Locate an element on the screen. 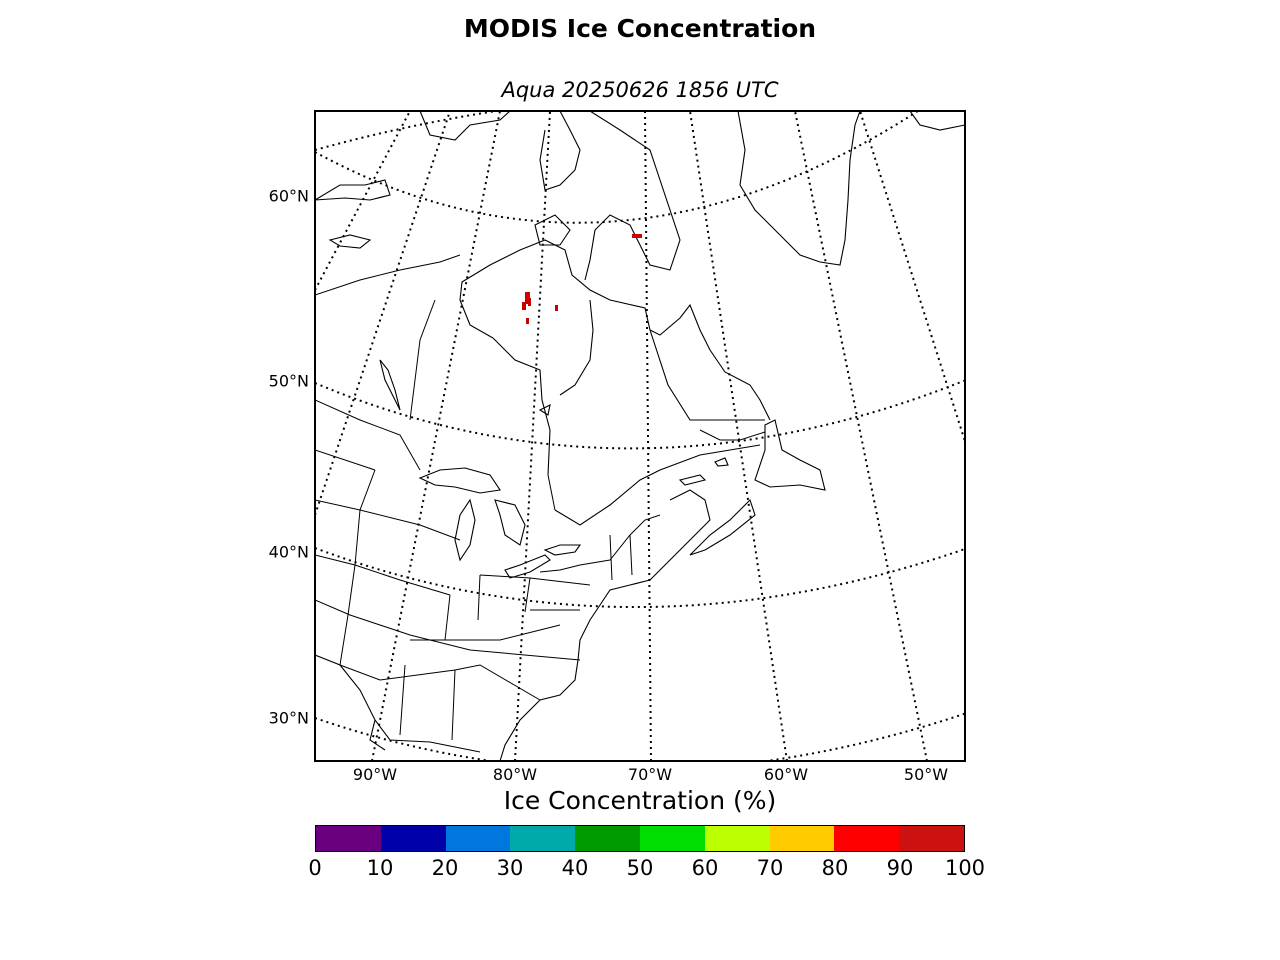 This screenshot has height=960, width=1280. colorbar-tick-label: 90 is located at coordinates (900, 868).